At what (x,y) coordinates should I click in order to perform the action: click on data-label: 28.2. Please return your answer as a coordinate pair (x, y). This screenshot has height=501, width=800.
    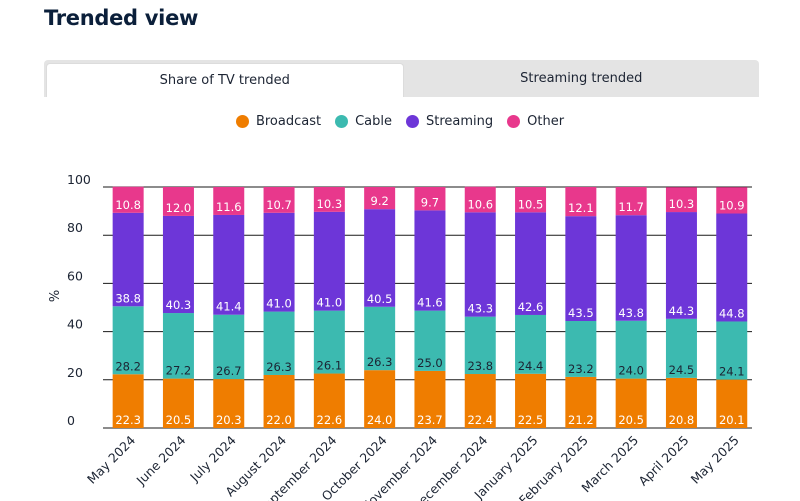
    Looking at the image, I should click on (128, 366).